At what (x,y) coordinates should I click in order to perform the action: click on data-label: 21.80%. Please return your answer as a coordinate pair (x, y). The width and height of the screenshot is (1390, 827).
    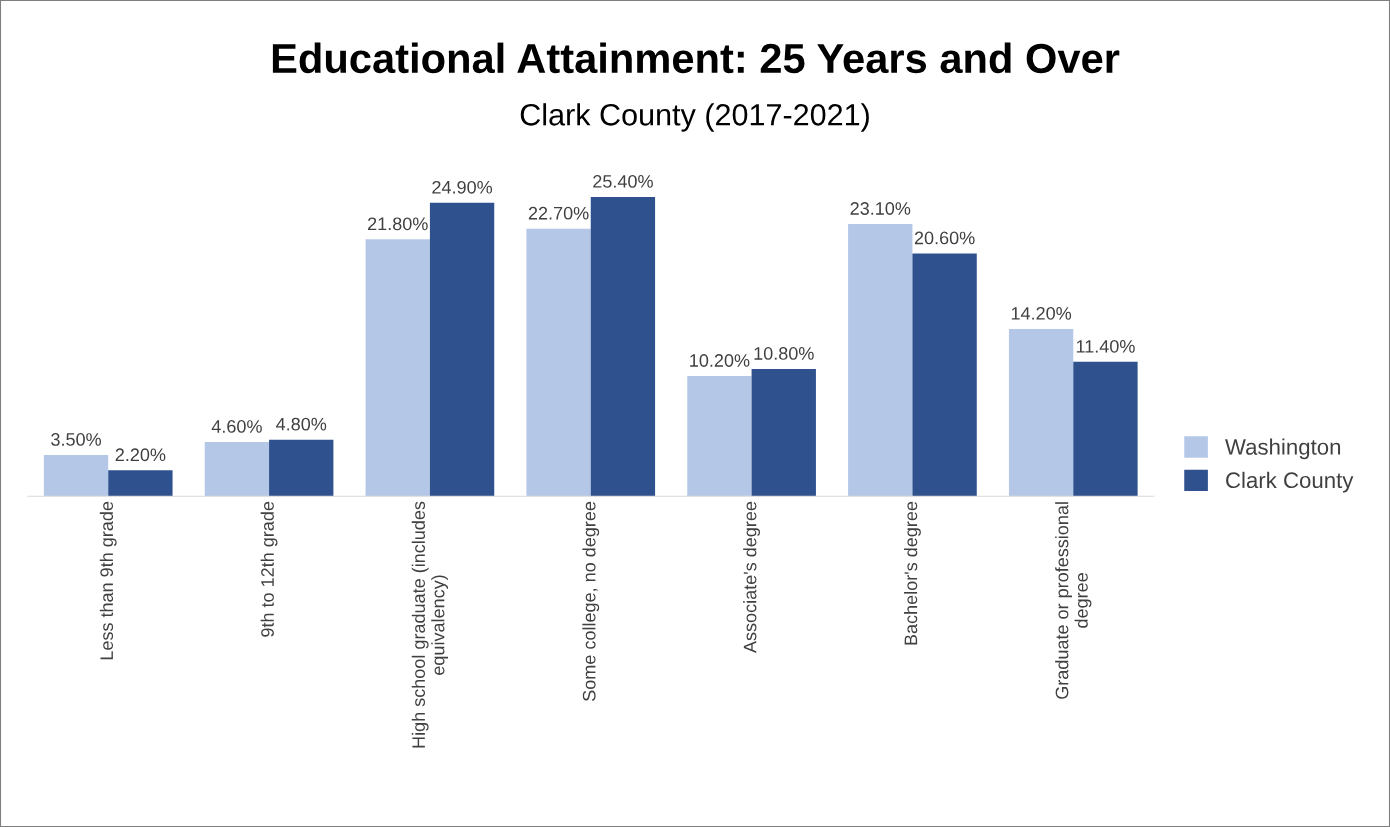
    Looking at the image, I should click on (398, 224).